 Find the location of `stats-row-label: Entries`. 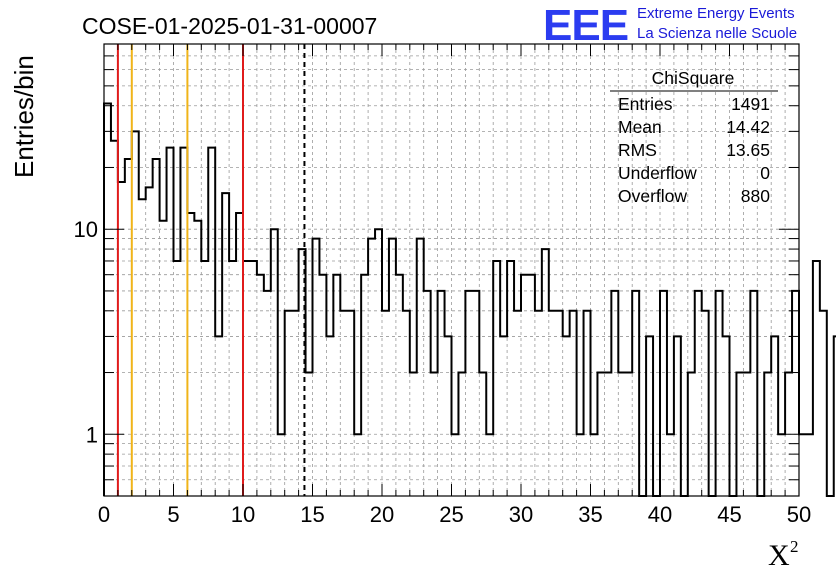

stats-row-label: Entries is located at coordinates (645, 104).